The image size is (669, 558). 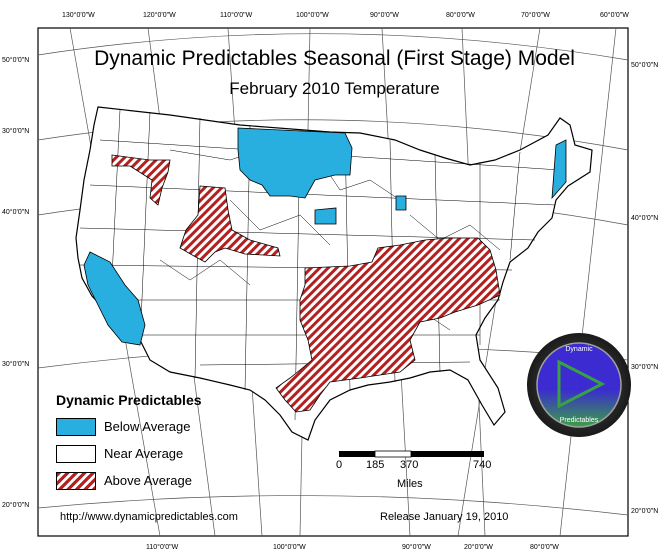 I want to click on legend-item-below-average: Below Average, so click(x=151, y=428).